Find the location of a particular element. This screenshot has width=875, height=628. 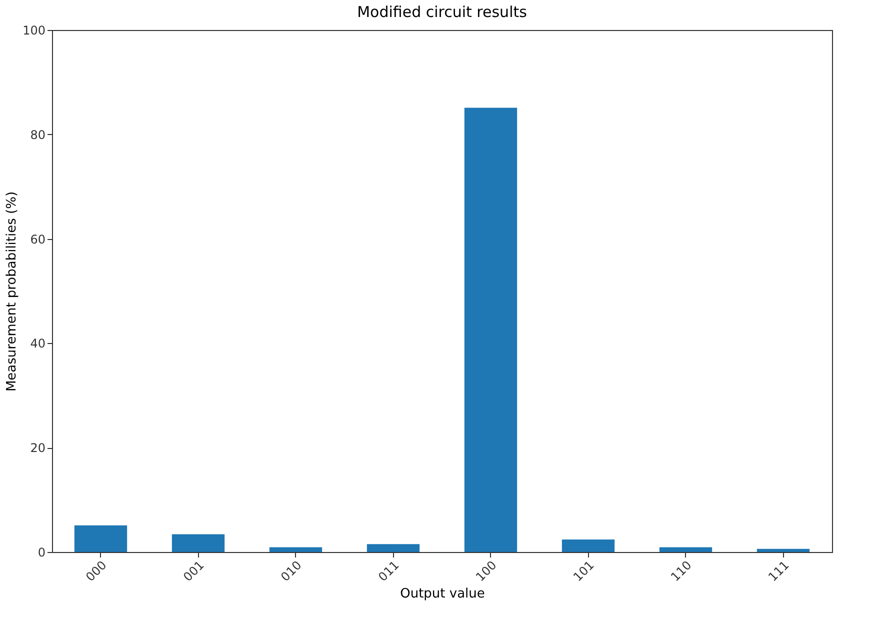

y-axis-title: Measurement probabilities (%) is located at coordinates (12, 291).